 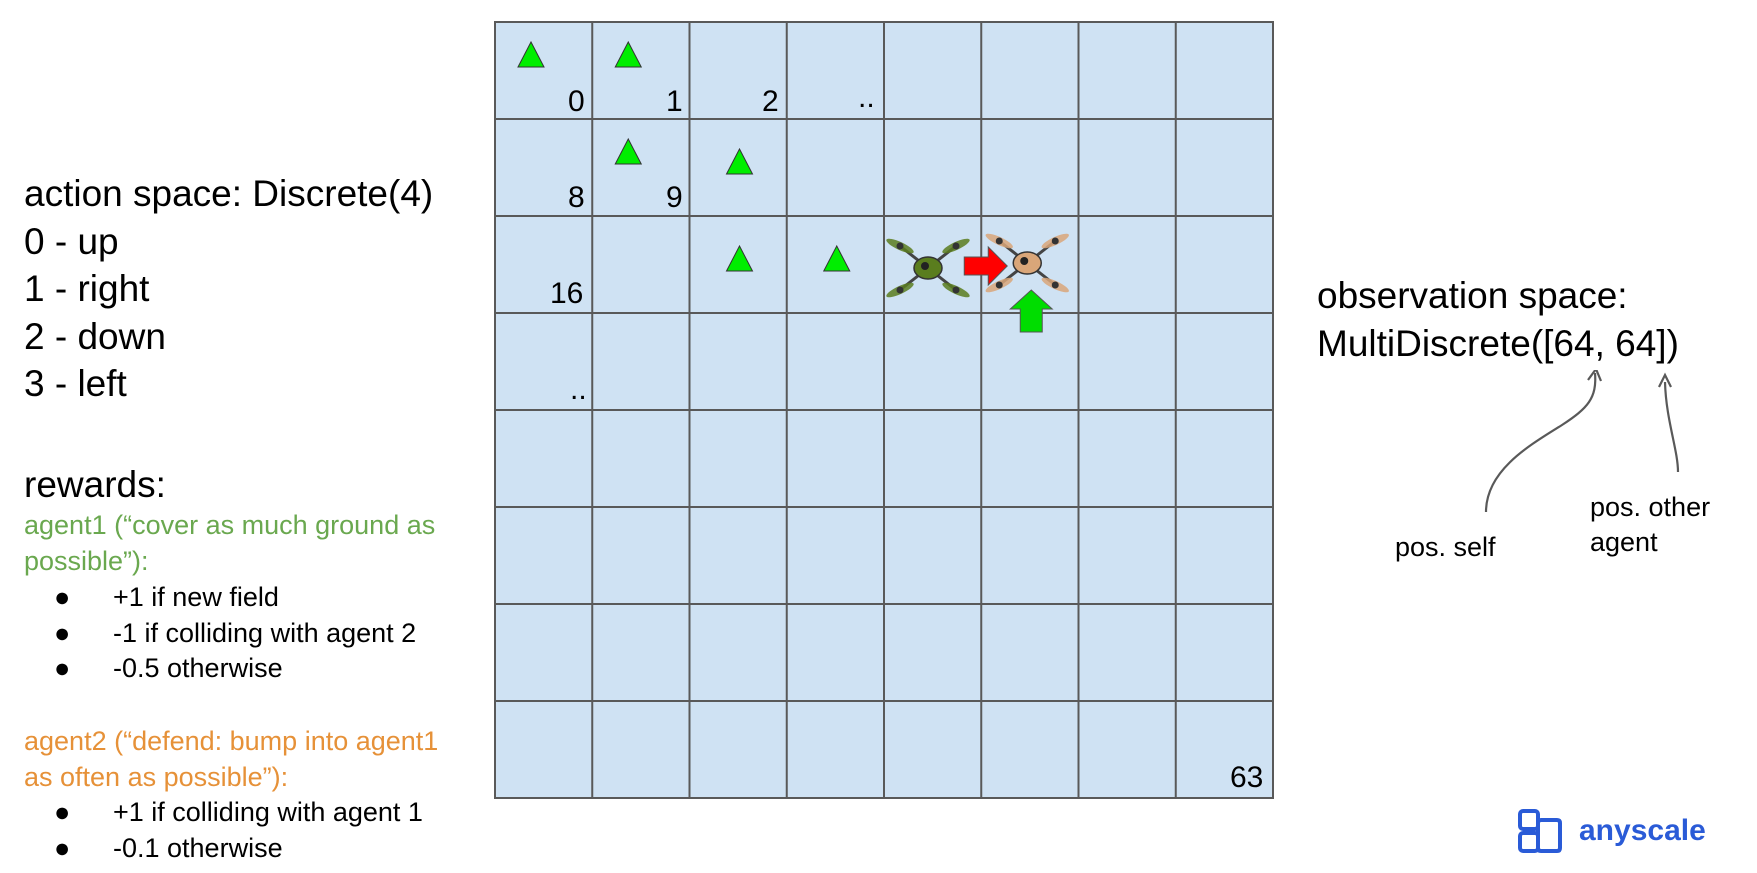 I want to click on list-item: ● +1 if colliding with agent 1, so click(x=223, y=813).